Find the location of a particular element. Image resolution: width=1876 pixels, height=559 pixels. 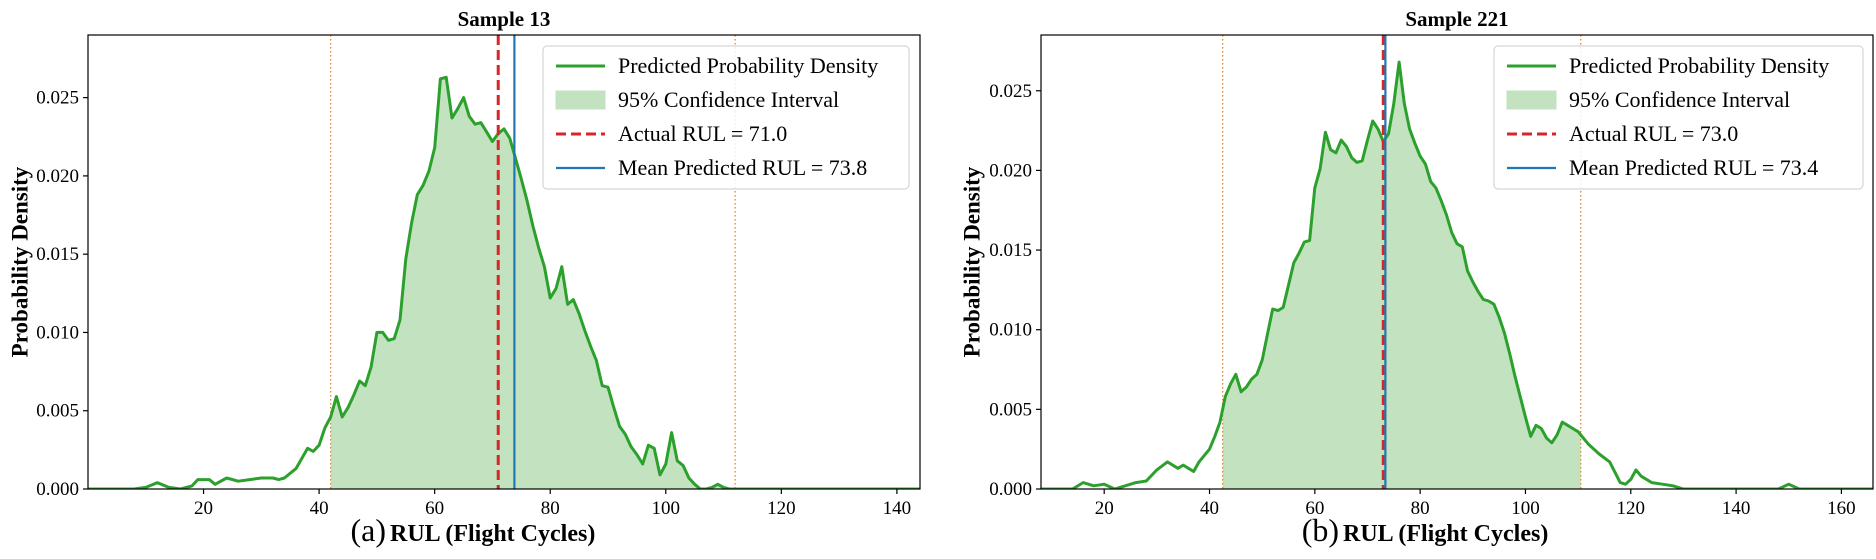

legend-label-actual: Actual RUL = 73.0 is located at coordinates (1653, 133).